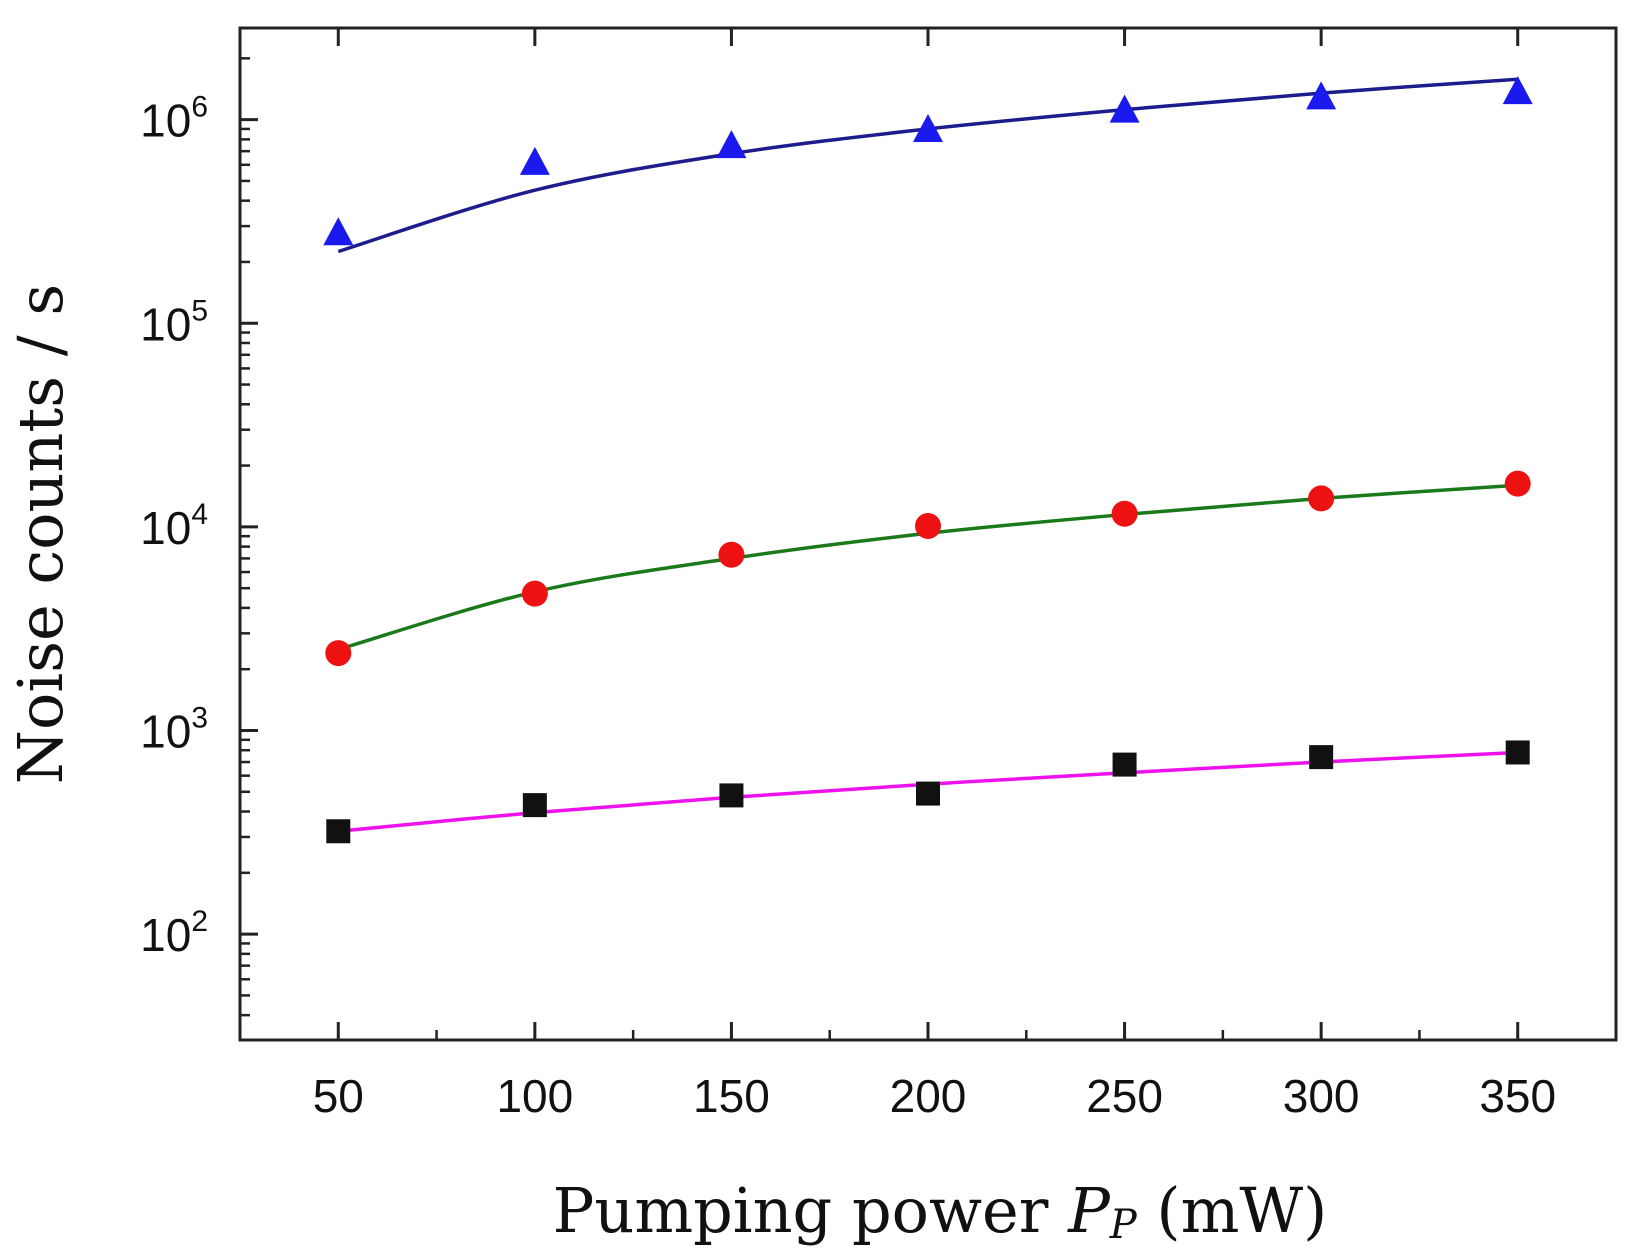 The image size is (1633, 1258). I want to click on y-tick-label: 10⁶, so click(174, 119).